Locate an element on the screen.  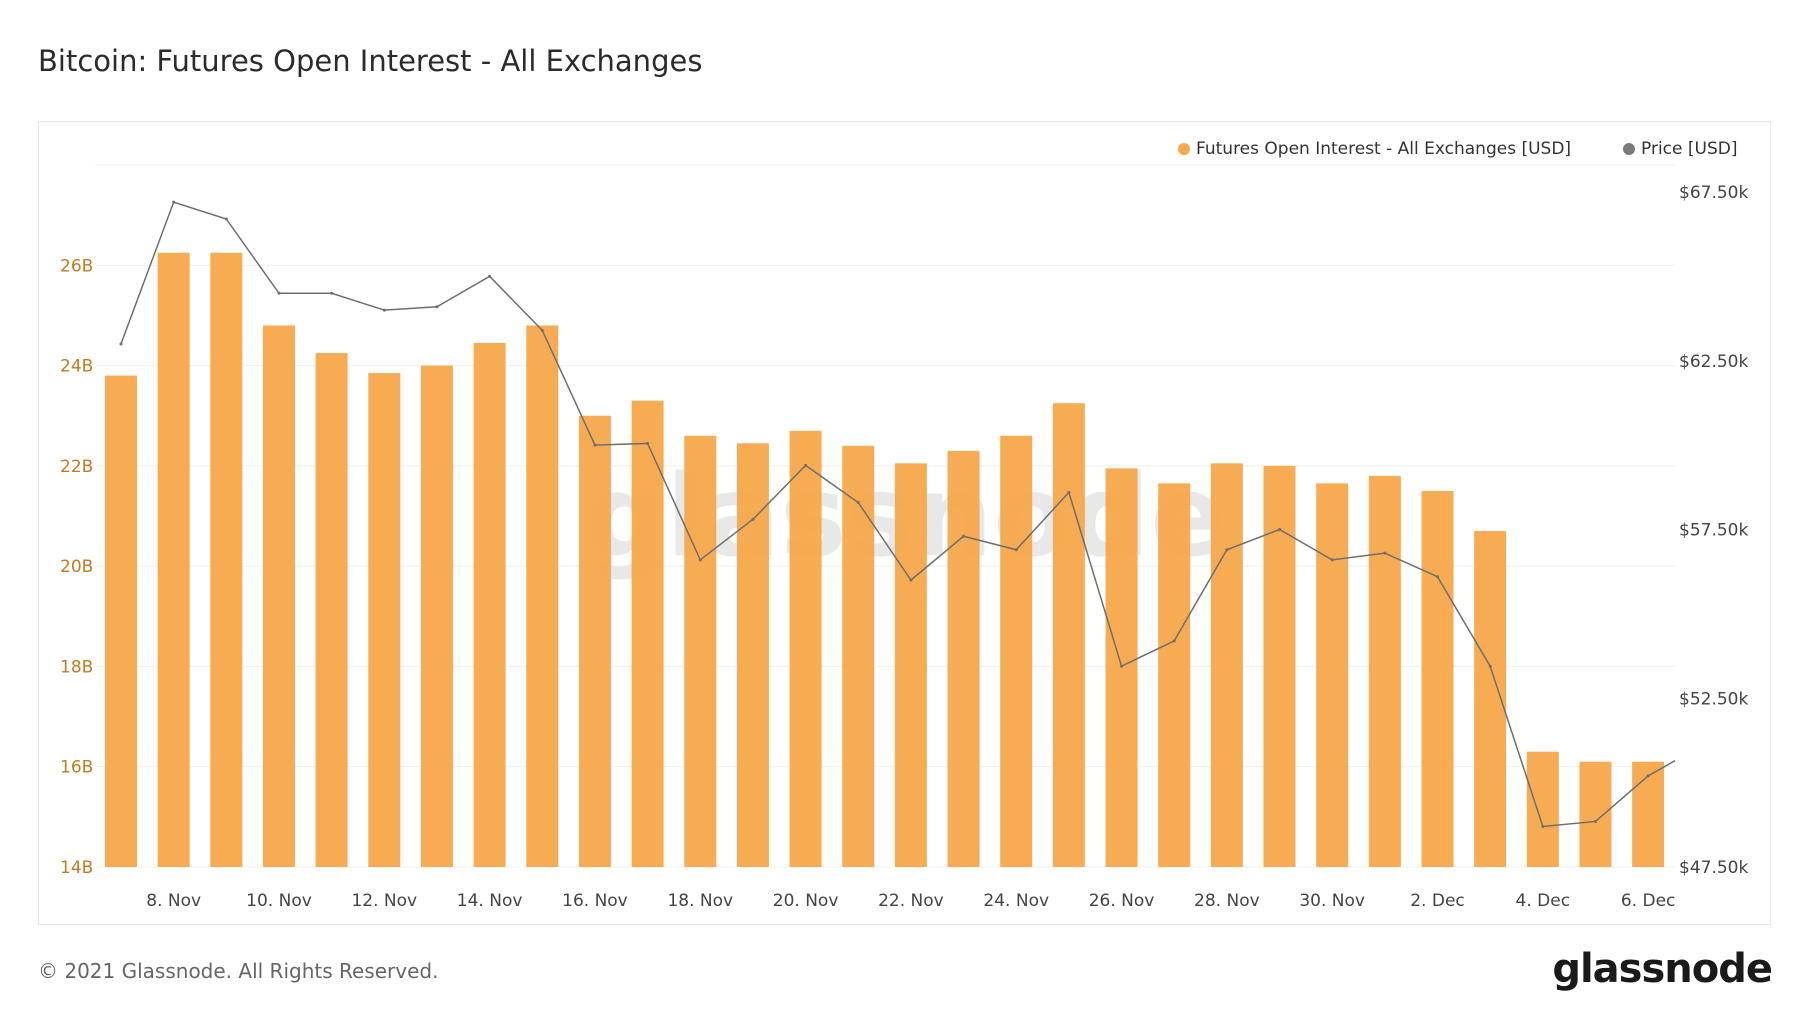
x-axis-tick: 4. Dec is located at coordinates (1543, 901).